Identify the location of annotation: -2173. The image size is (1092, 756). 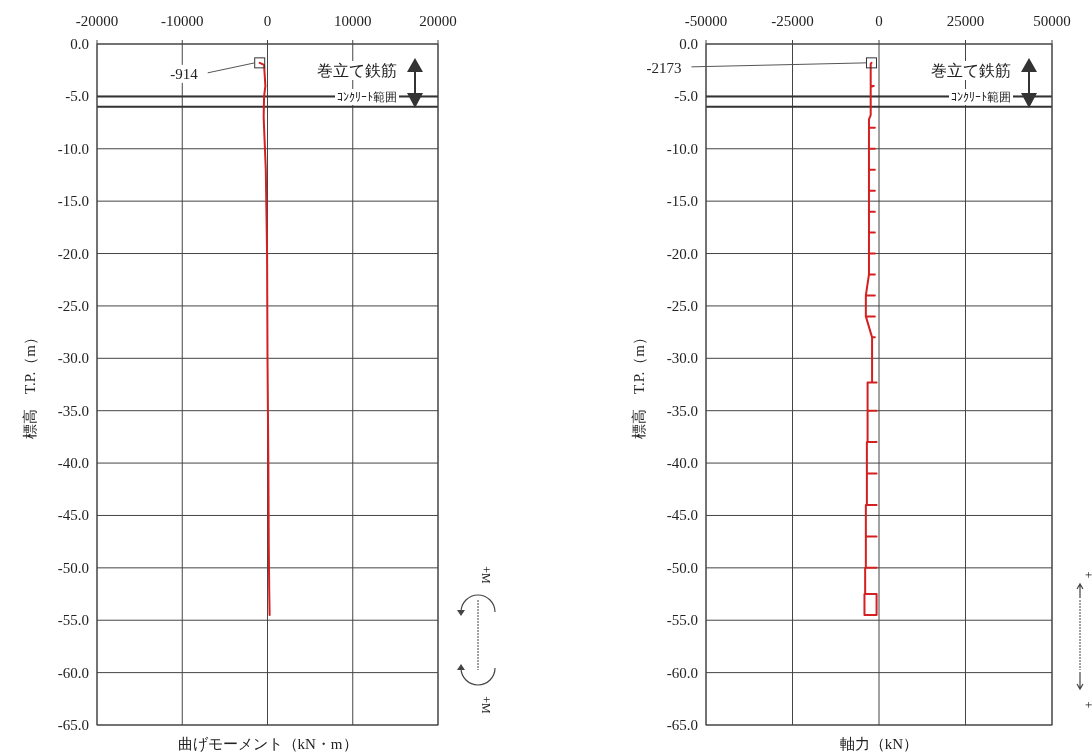
(664, 67).